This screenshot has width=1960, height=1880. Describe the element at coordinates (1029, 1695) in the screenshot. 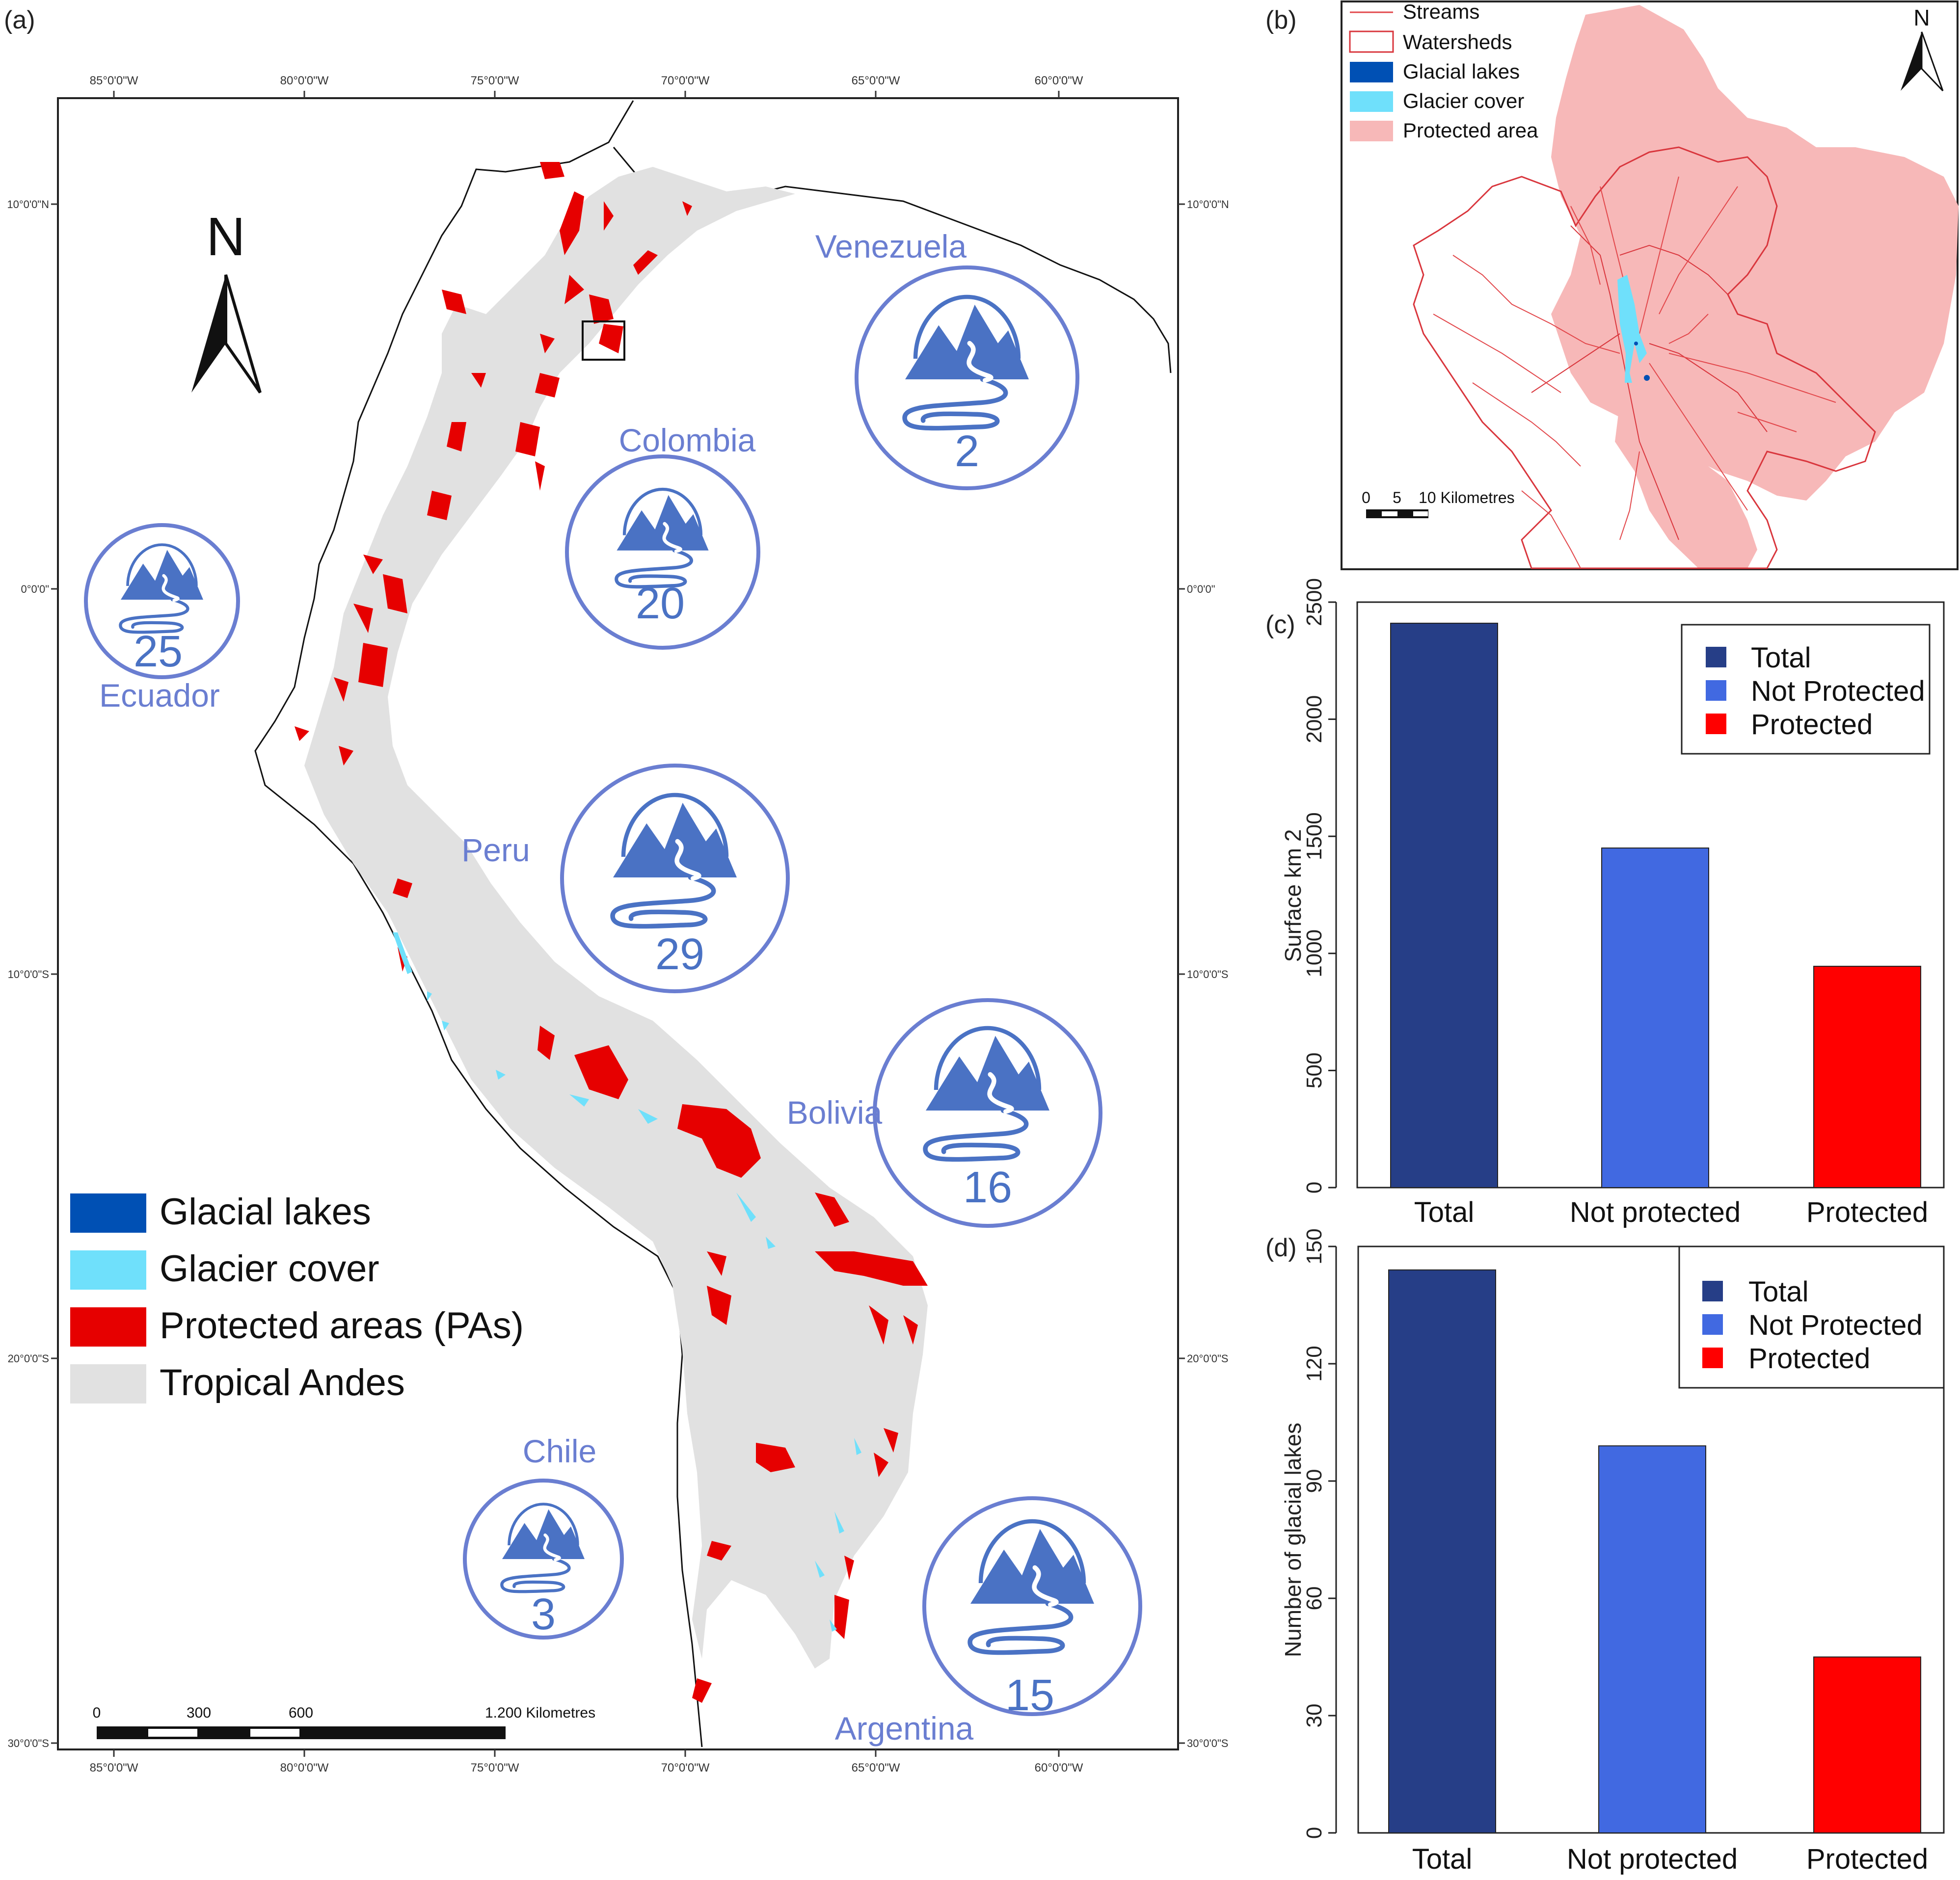

I see `country-count: 15` at that location.